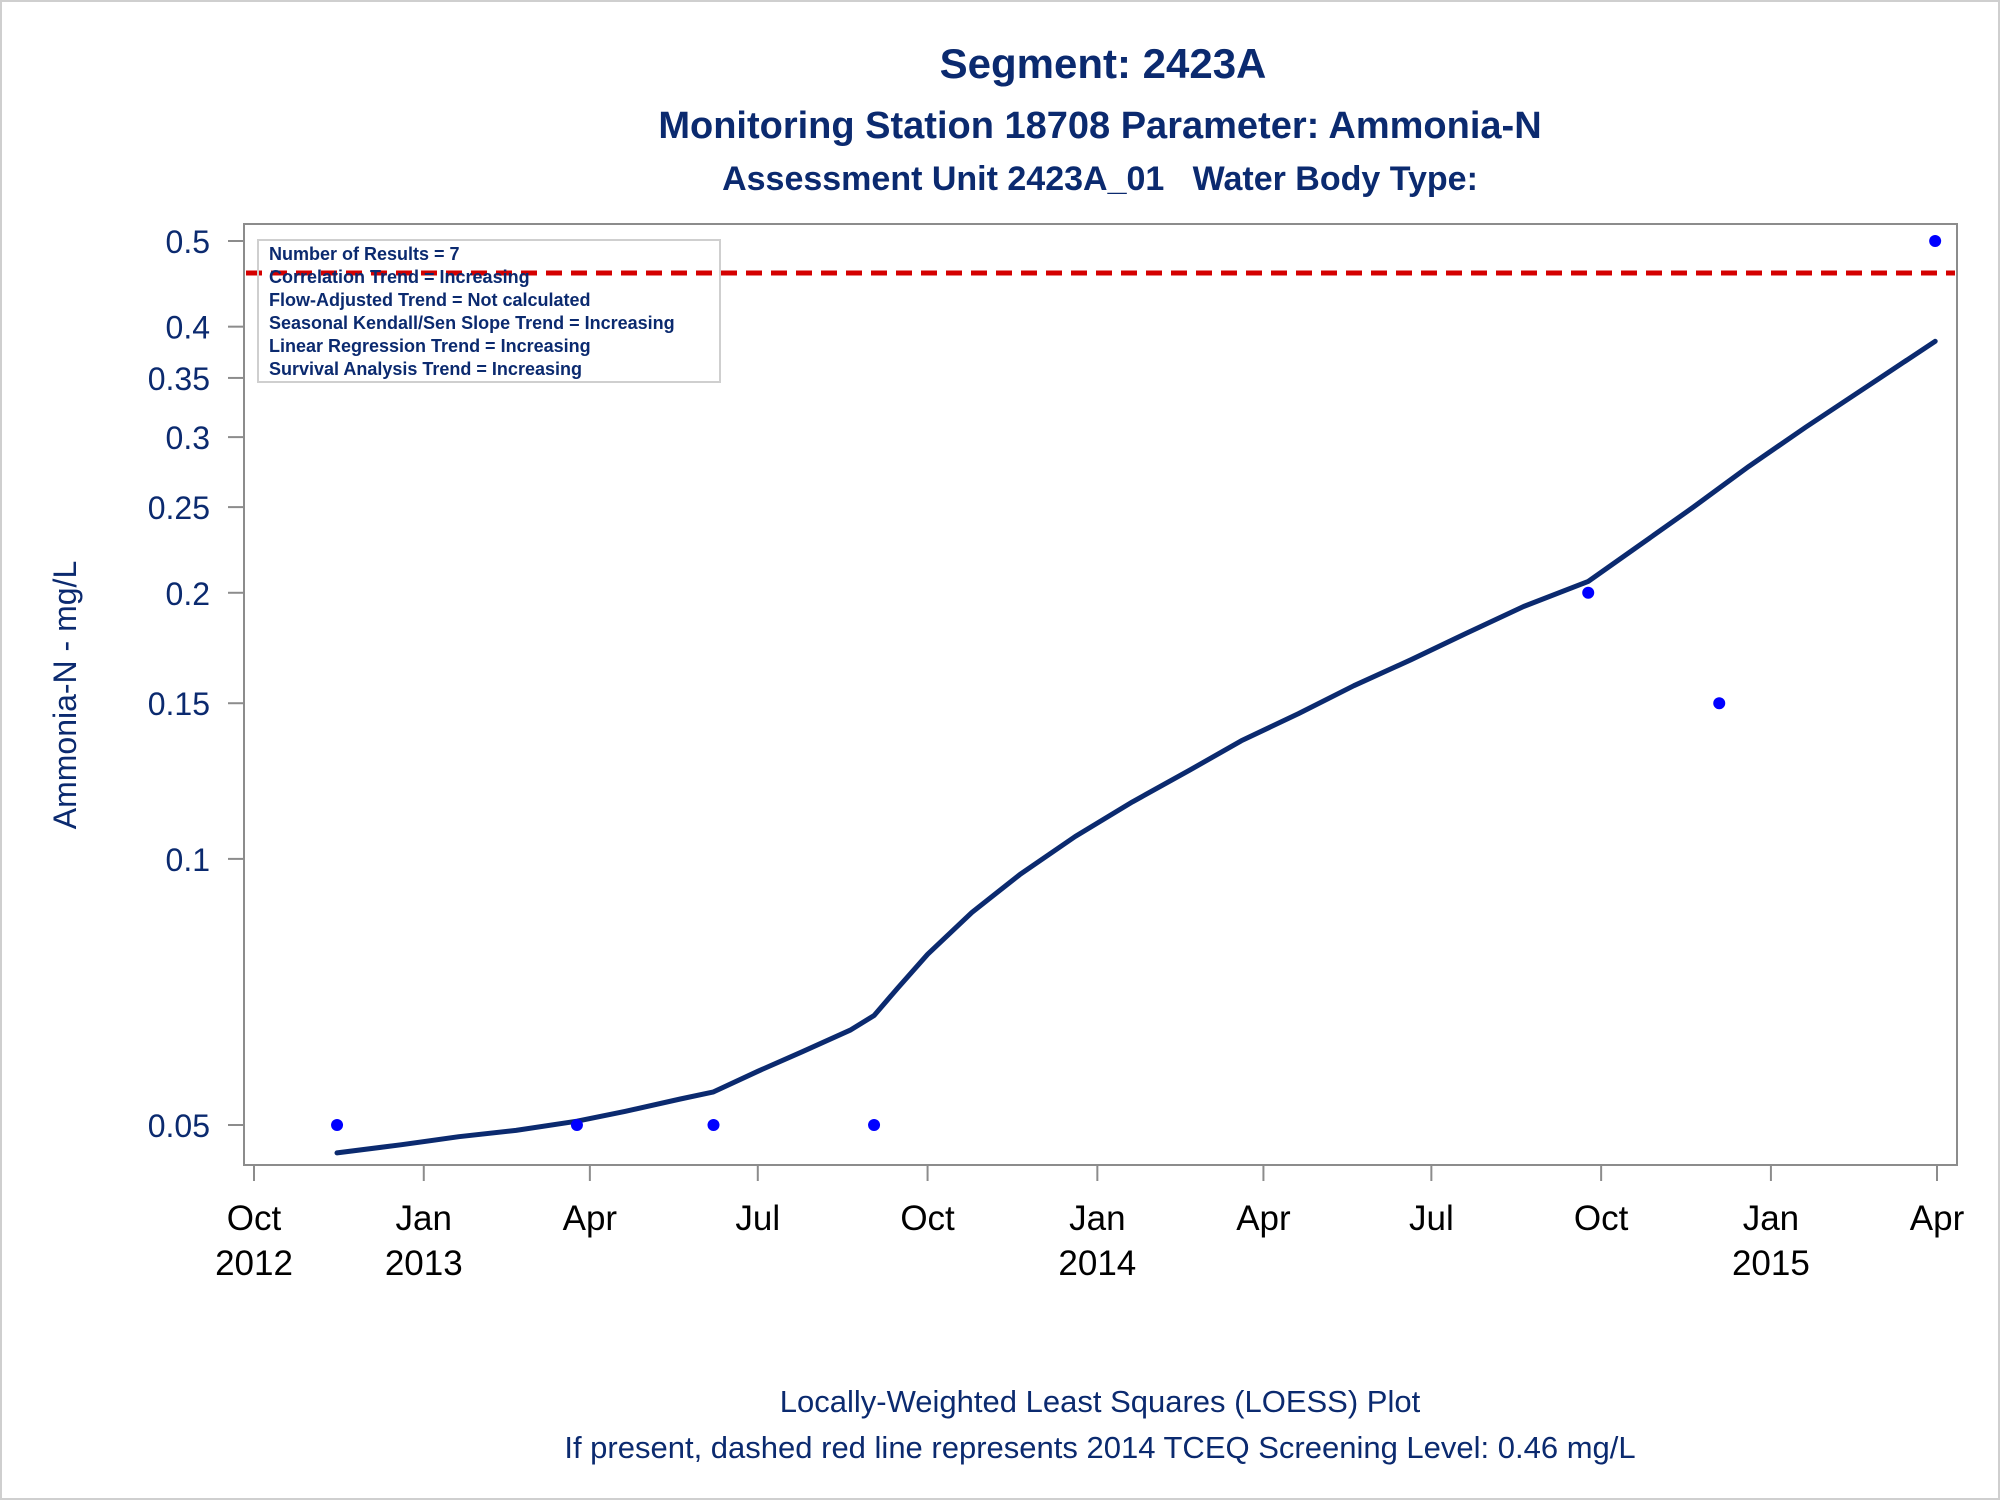 The image size is (2000, 1500). I want to click on y-axis: 0.05 0.1 0.15 0.2 0.25 0.3 0.35 0.4 0.5, so click(196, 684).